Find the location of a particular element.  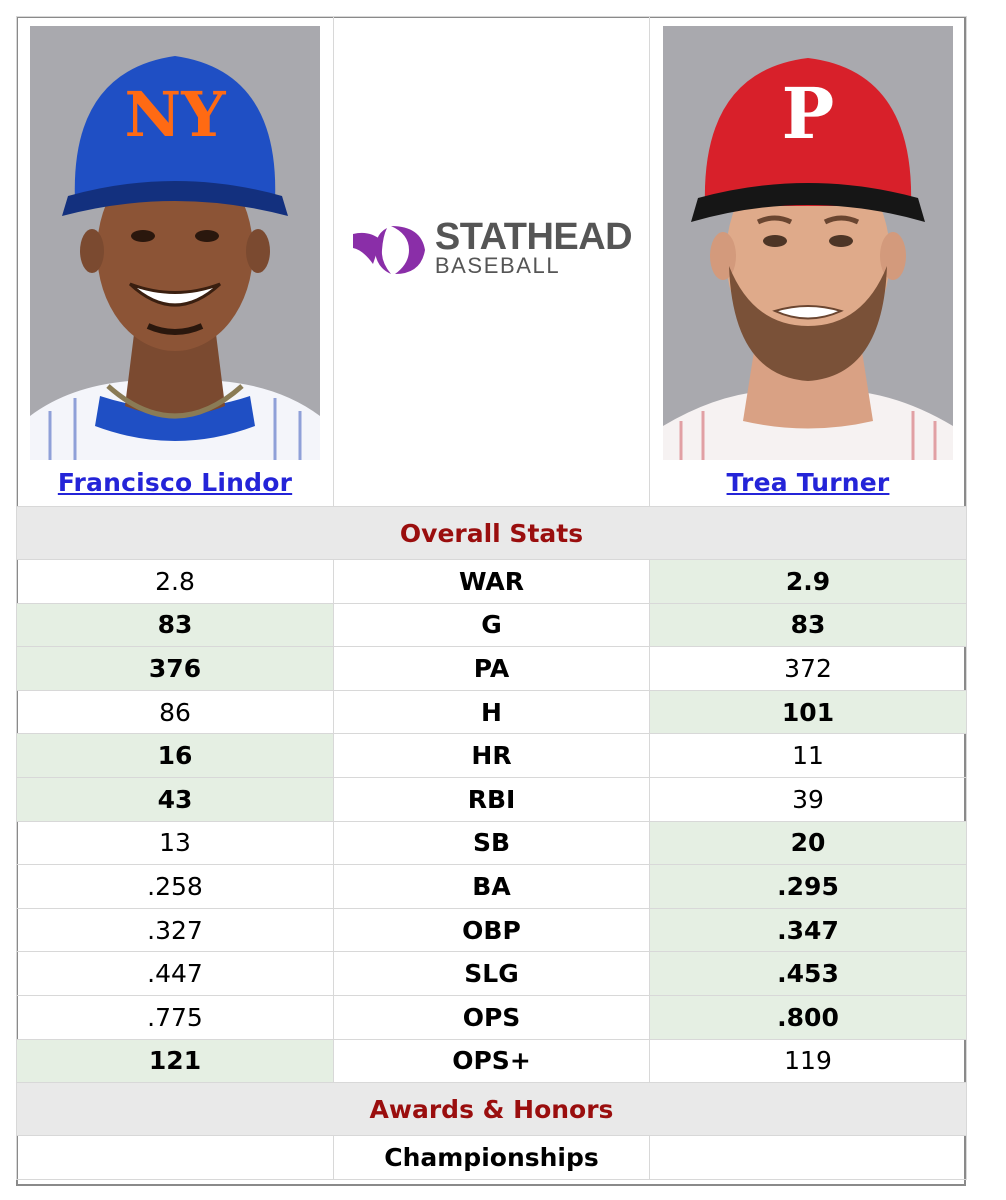

player-2-photo: P is located at coordinates (808, 243).